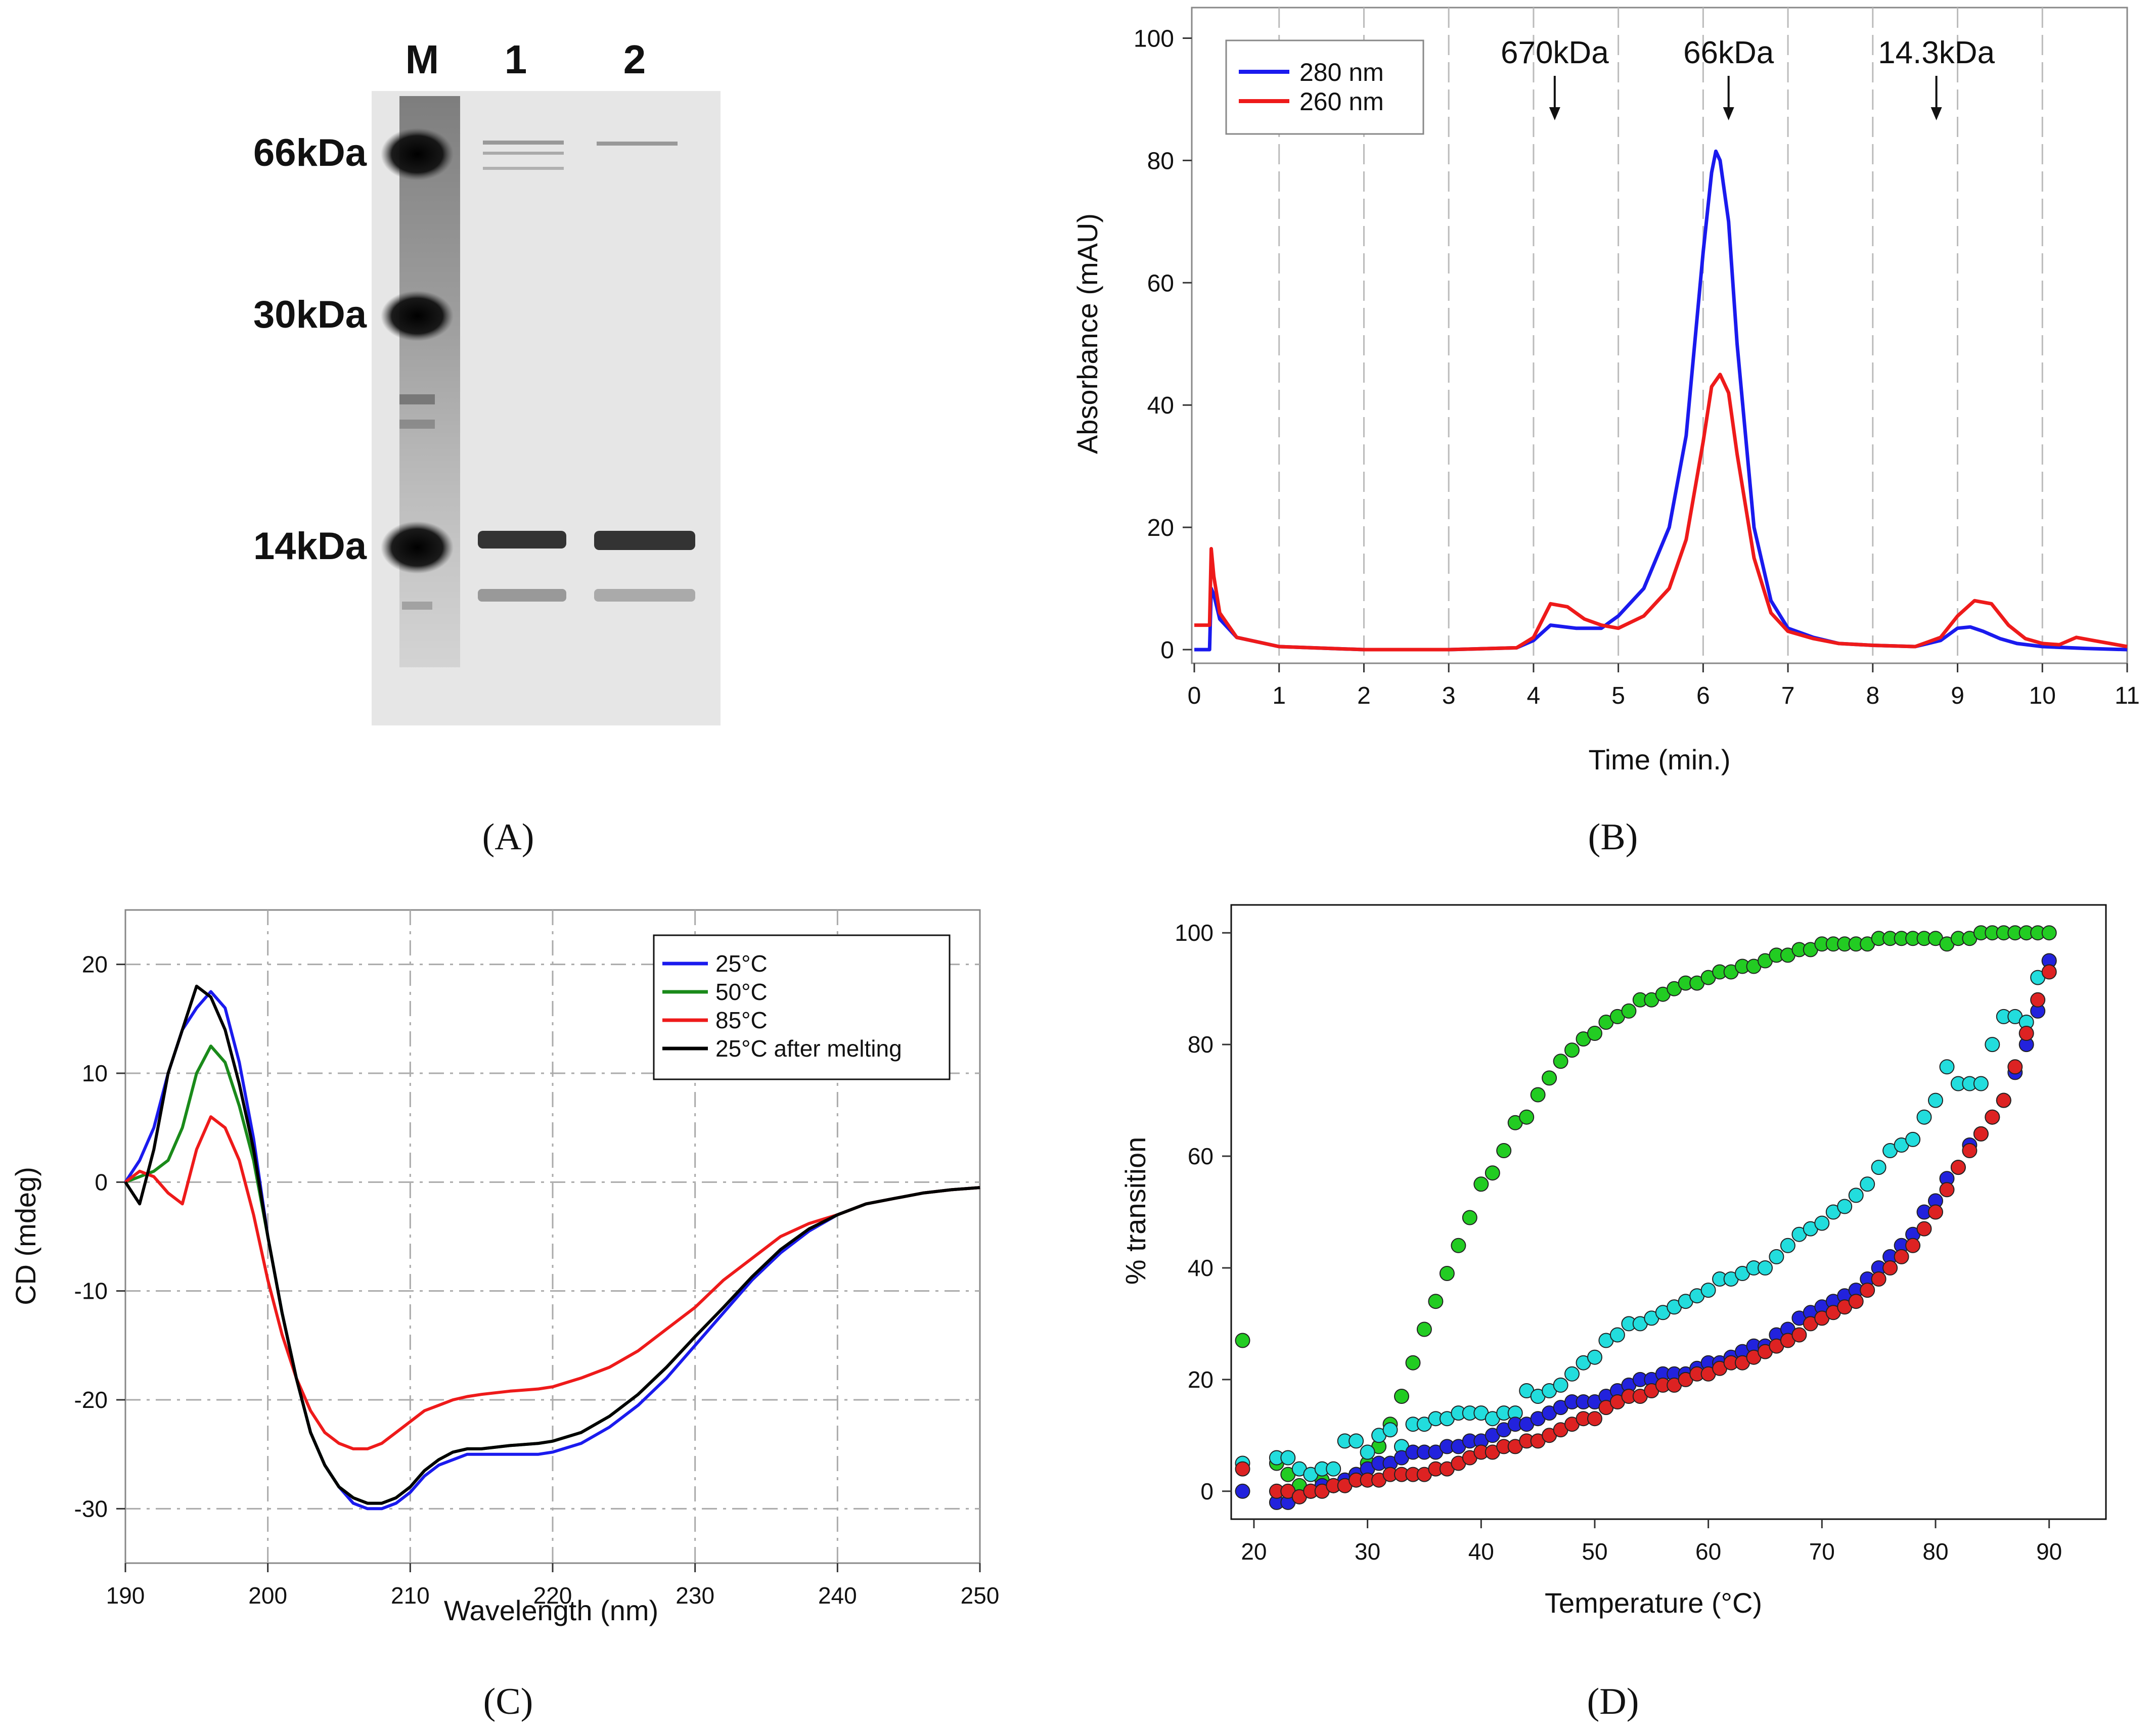  Describe the element at coordinates (423, 59) in the screenshot. I see `lane-label-m: M` at that location.